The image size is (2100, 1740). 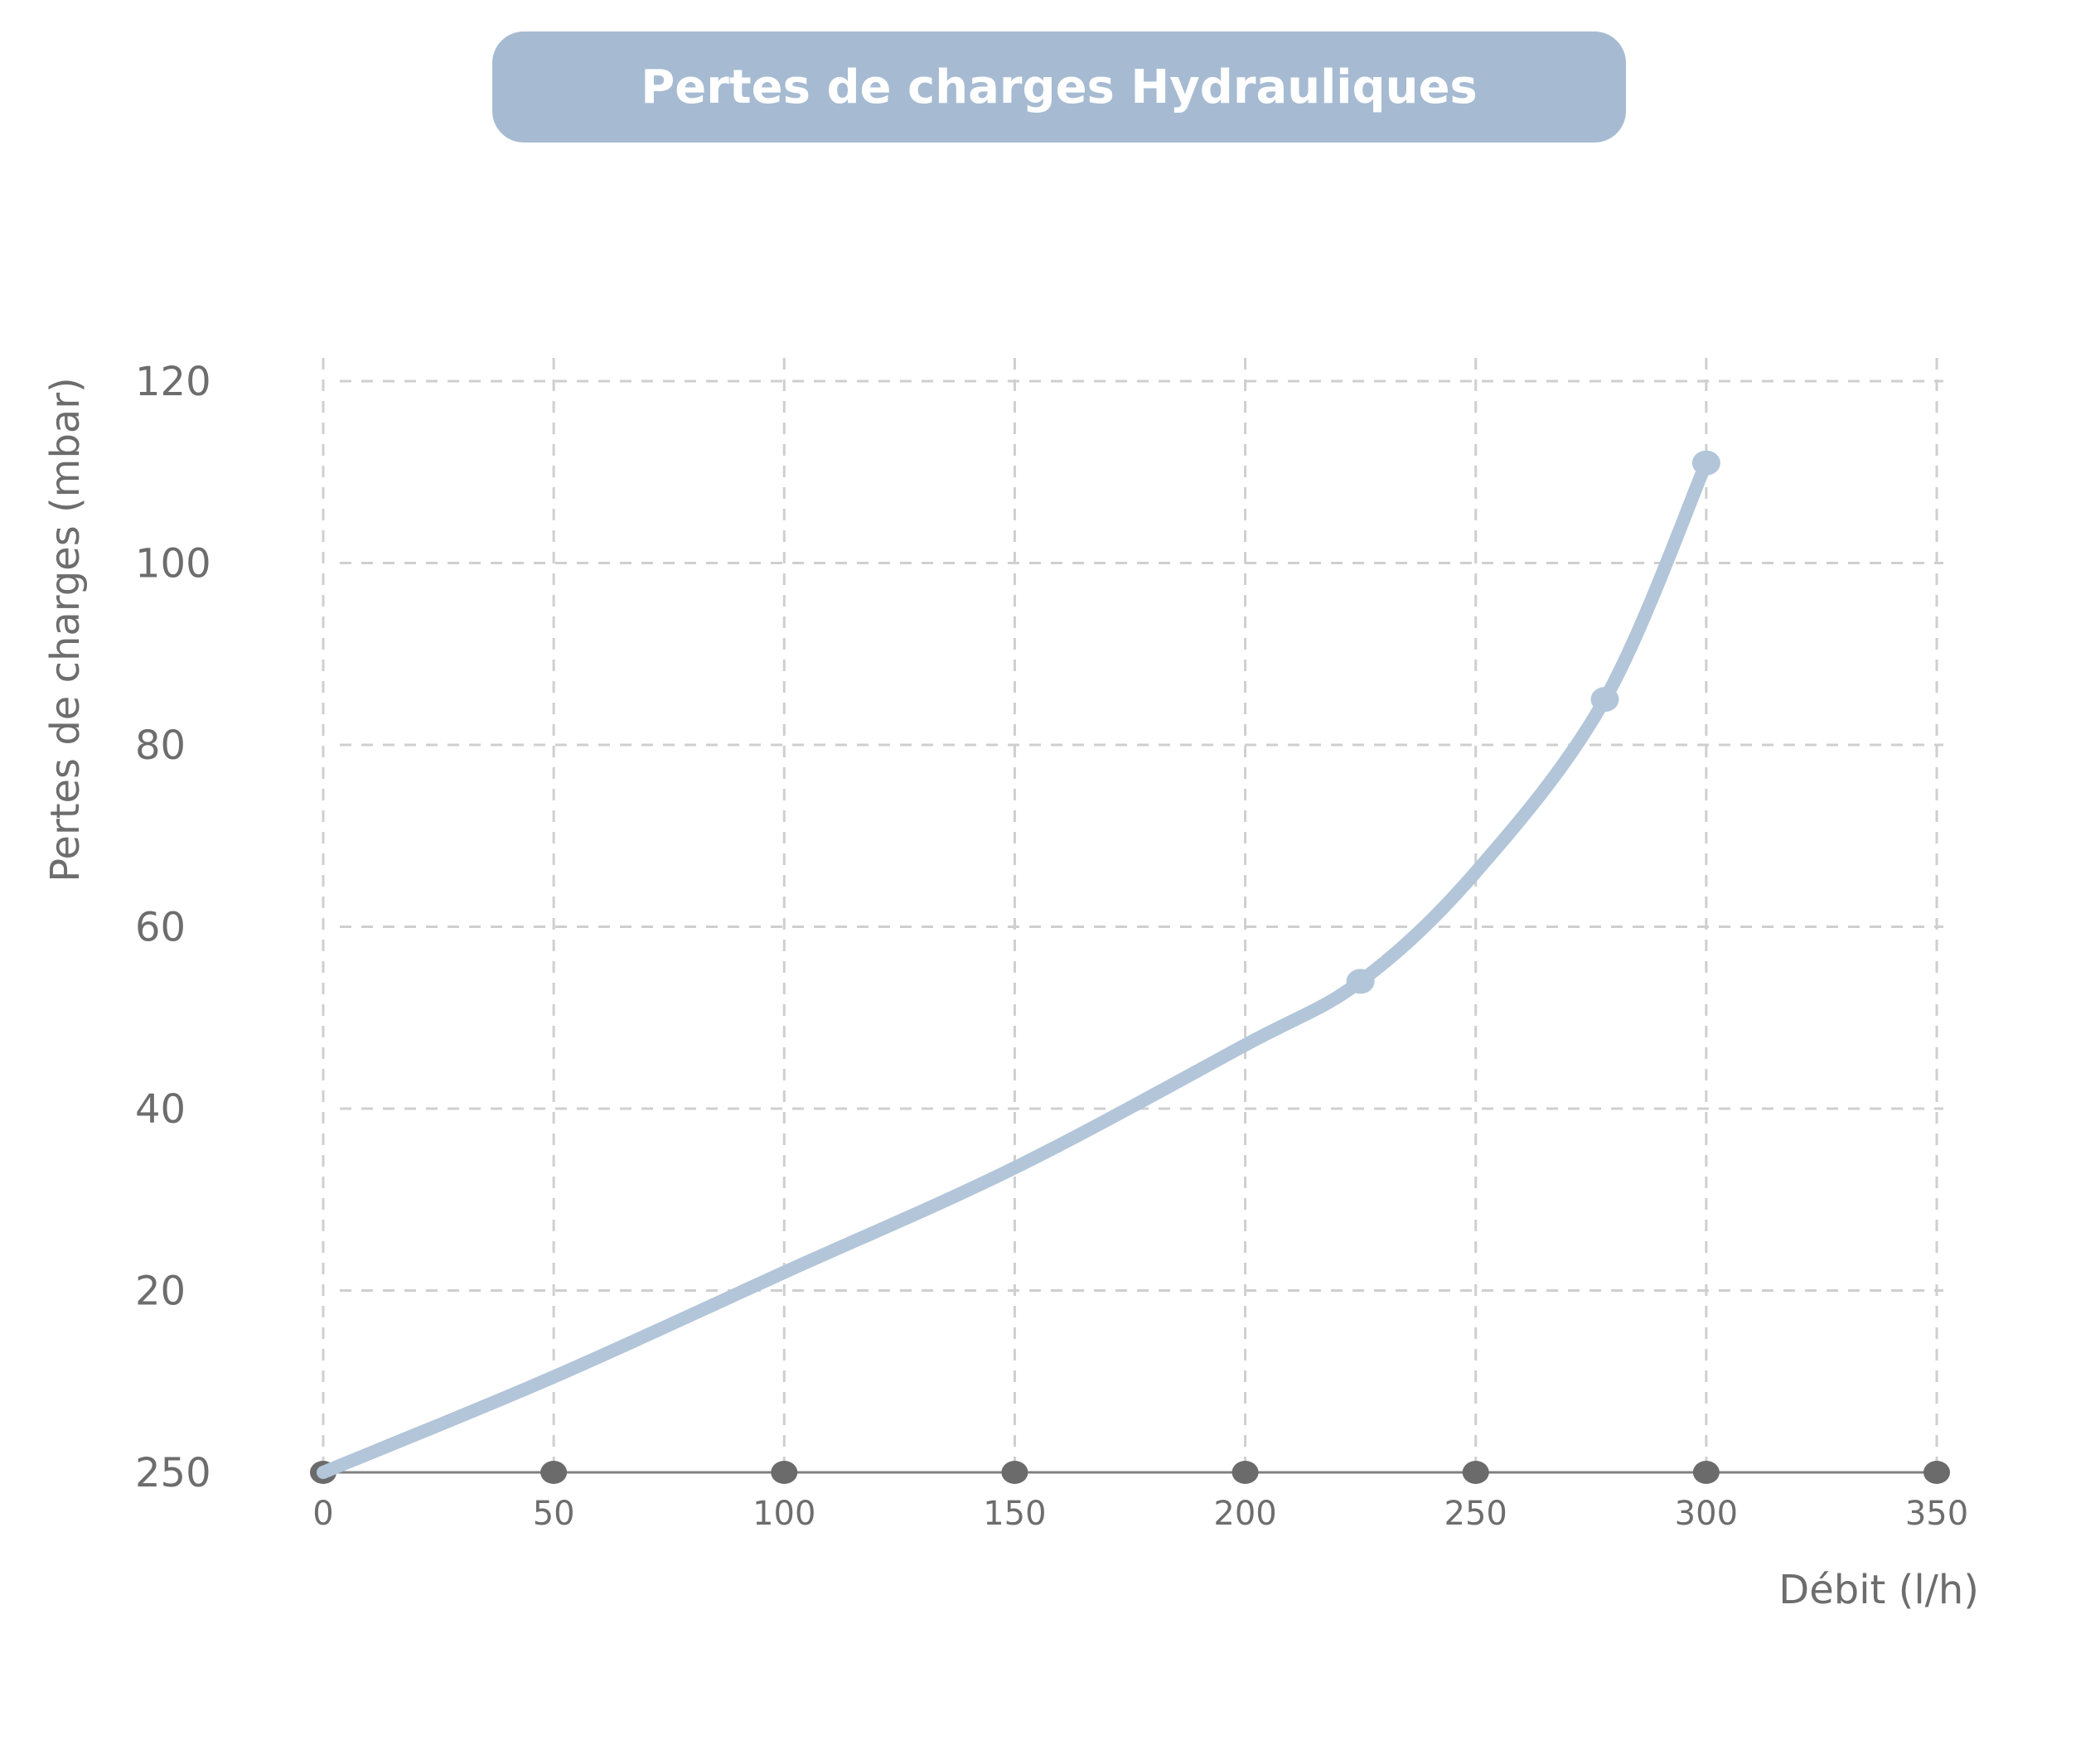 What do you see at coordinates (1140, 1514) in the screenshot?
I see `x-tick-labels: 0 50 100 150 200 250 300 350` at bounding box center [1140, 1514].